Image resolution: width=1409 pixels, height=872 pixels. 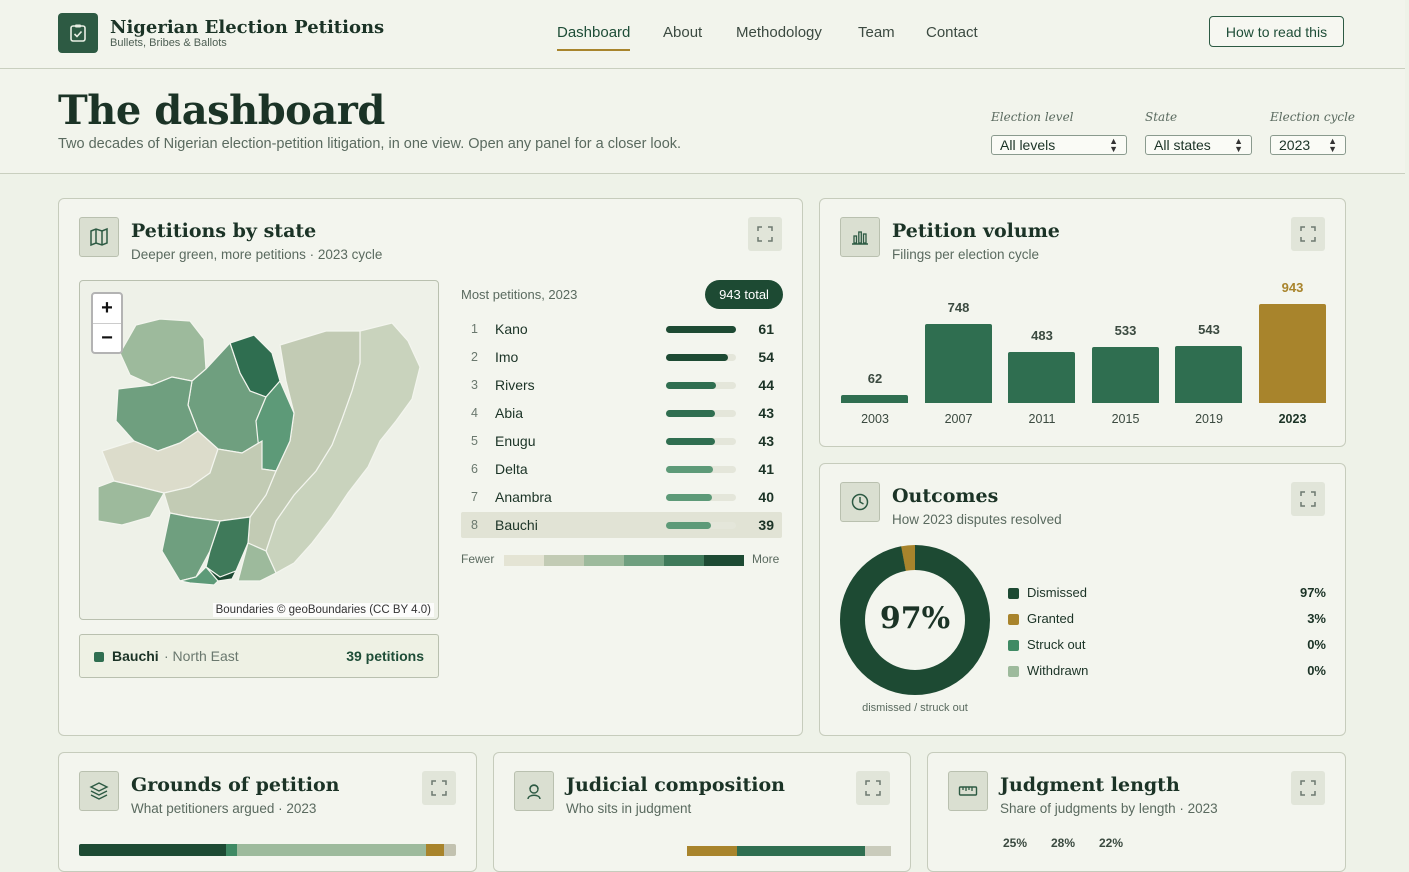 What do you see at coordinates (1125, 331) in the screenshot?
I see `volume-value-label: 533` at bounding box center [1125, 331].